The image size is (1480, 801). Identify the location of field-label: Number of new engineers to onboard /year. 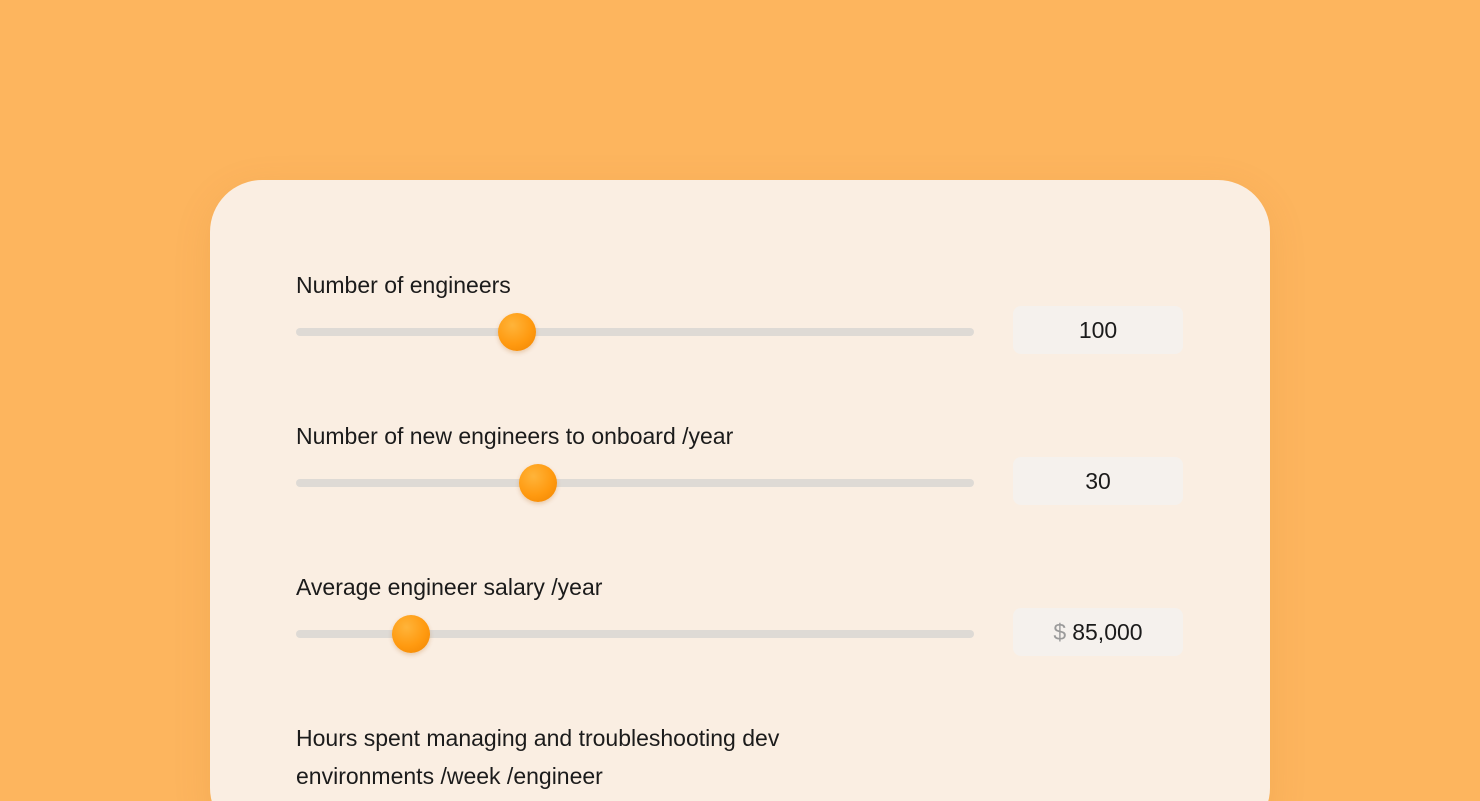
(515, 436).